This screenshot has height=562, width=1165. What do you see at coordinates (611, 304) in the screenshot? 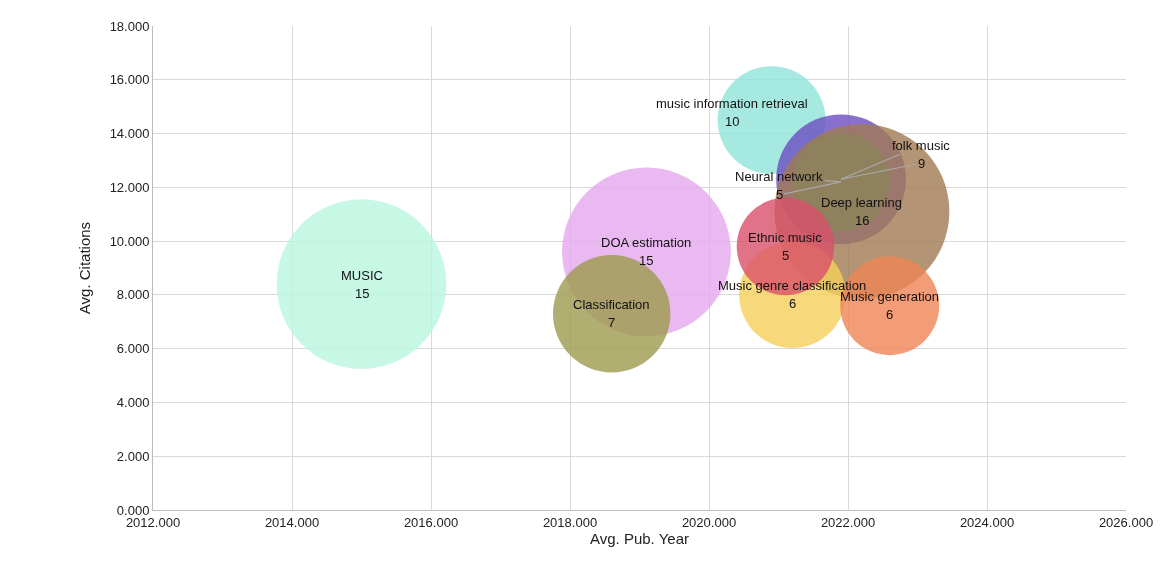
I see `series-label: Classification` at bounding box center [611, 304].